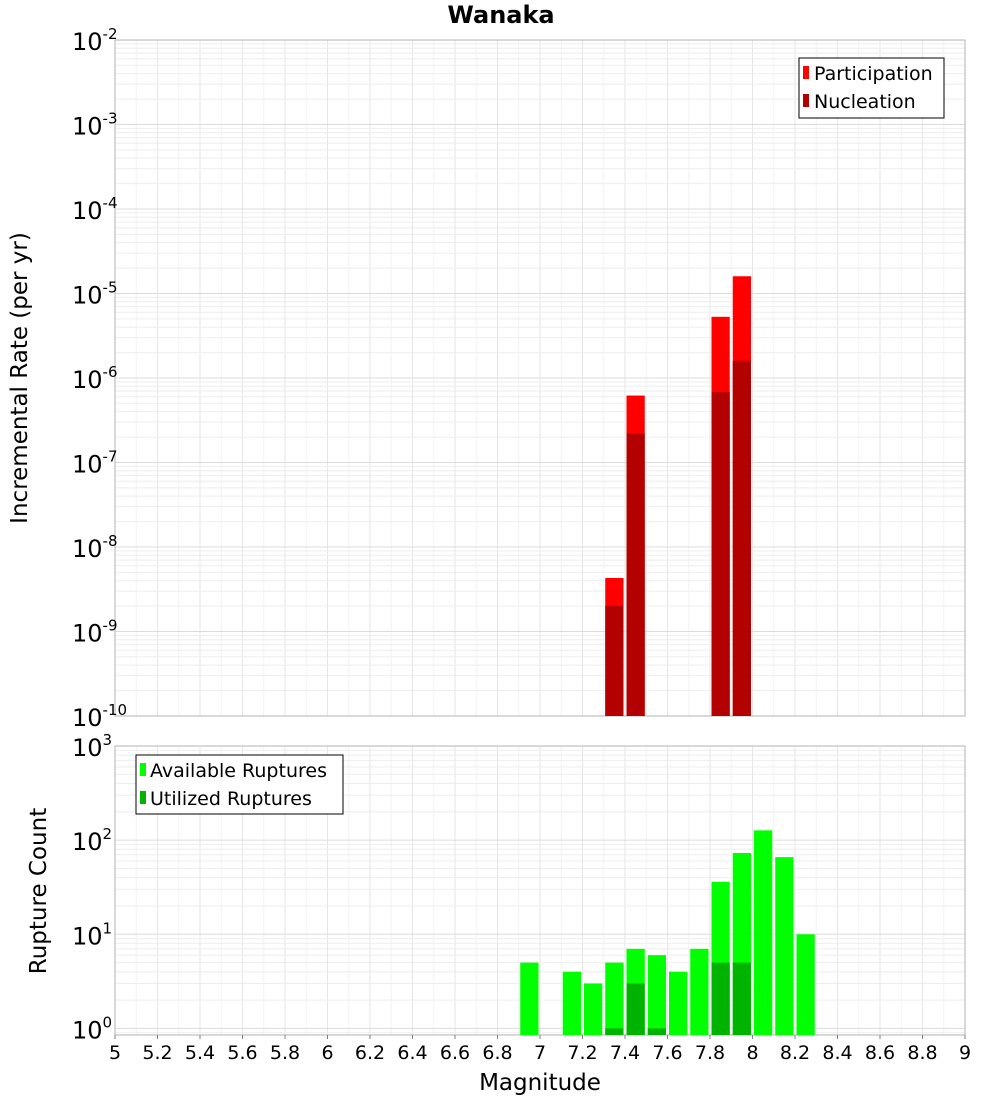 The height and width of the screenshot is (1100, 1000). Describe the element at coordinates (806, 72) in the screenshot. I see `legend-swatch-participation` at that location.